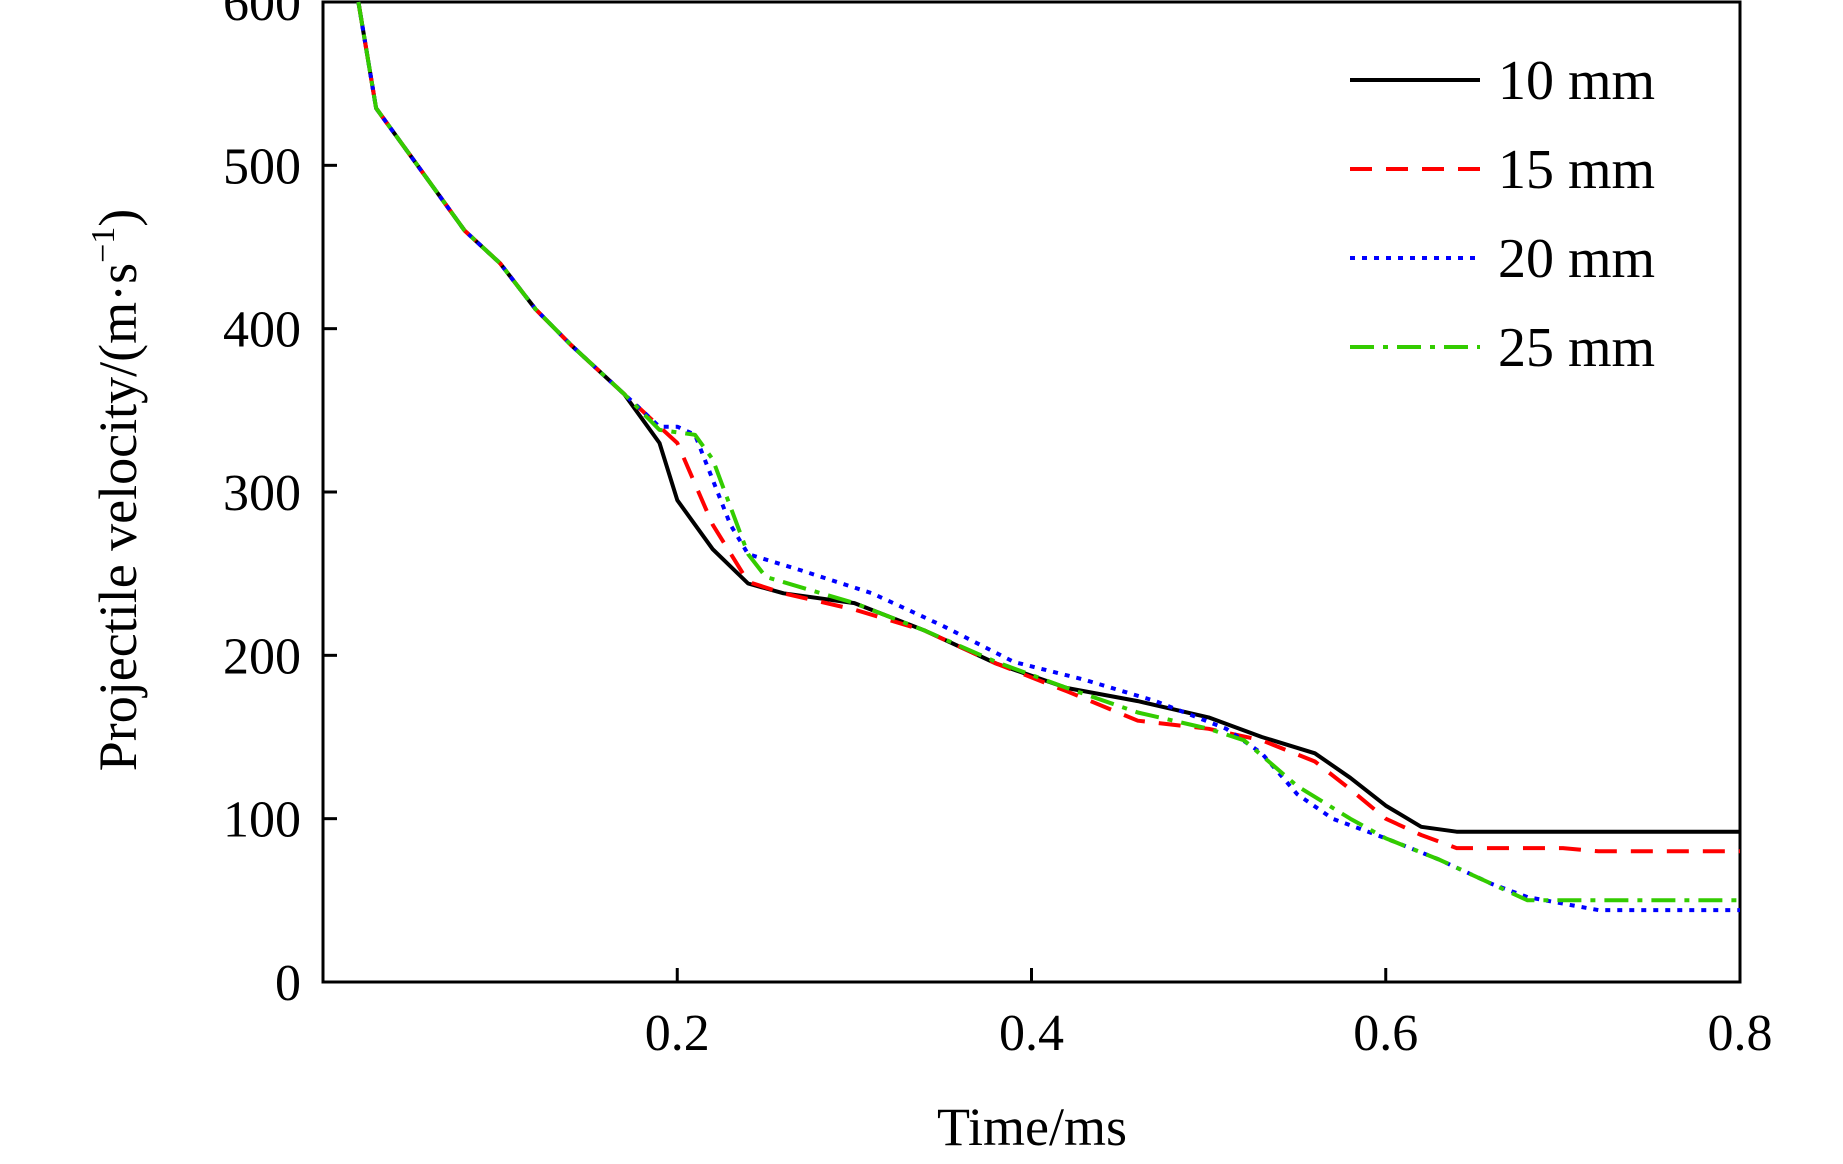 The image size is (1843, 1164). Describe the element at coordinates (1502, 214) in the screenshot. I see `legend: 10 mm 15 mm 20 mm 25 mm` at that location.